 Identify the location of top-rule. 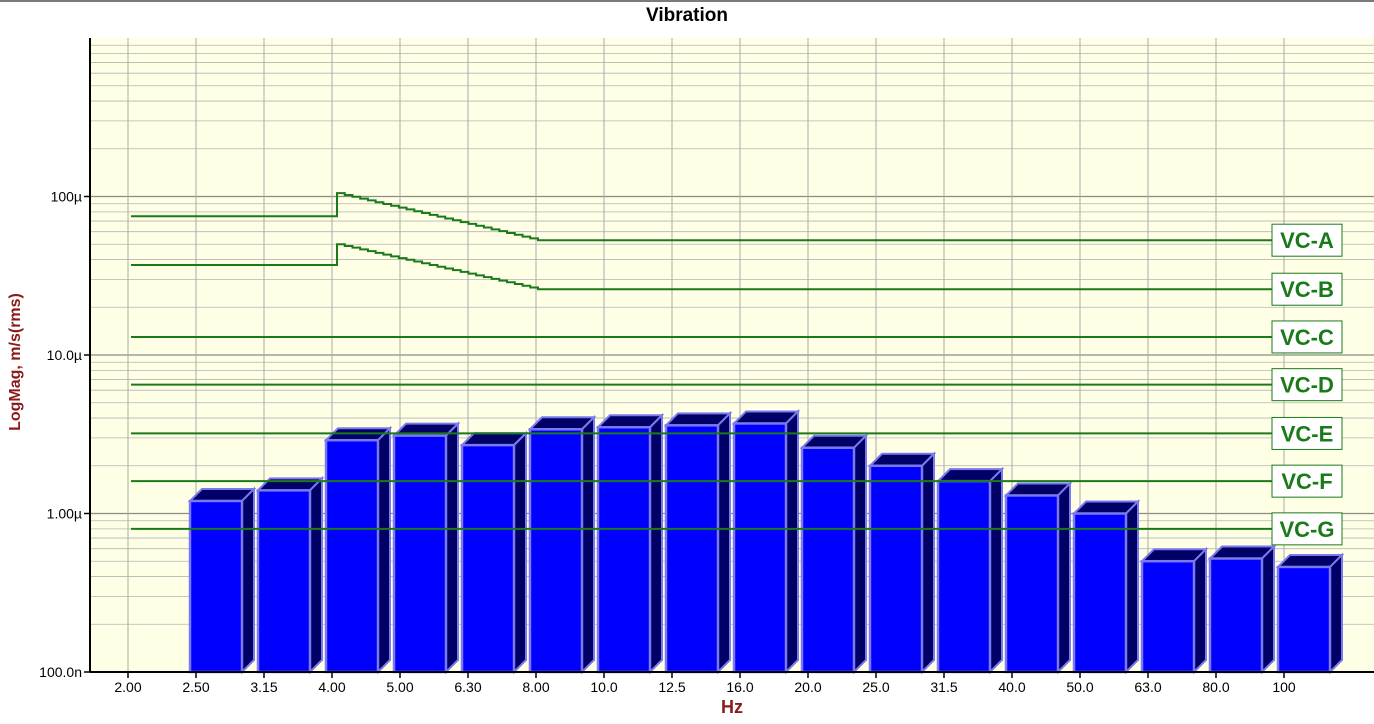
(687, 1).